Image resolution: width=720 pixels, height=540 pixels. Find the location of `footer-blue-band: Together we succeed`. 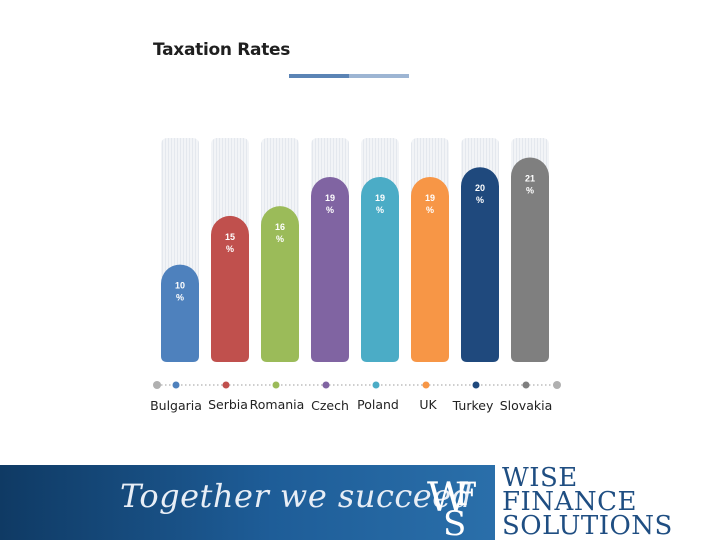

footer-blue-band: Together we succeed is located at coordinates (247, 502).